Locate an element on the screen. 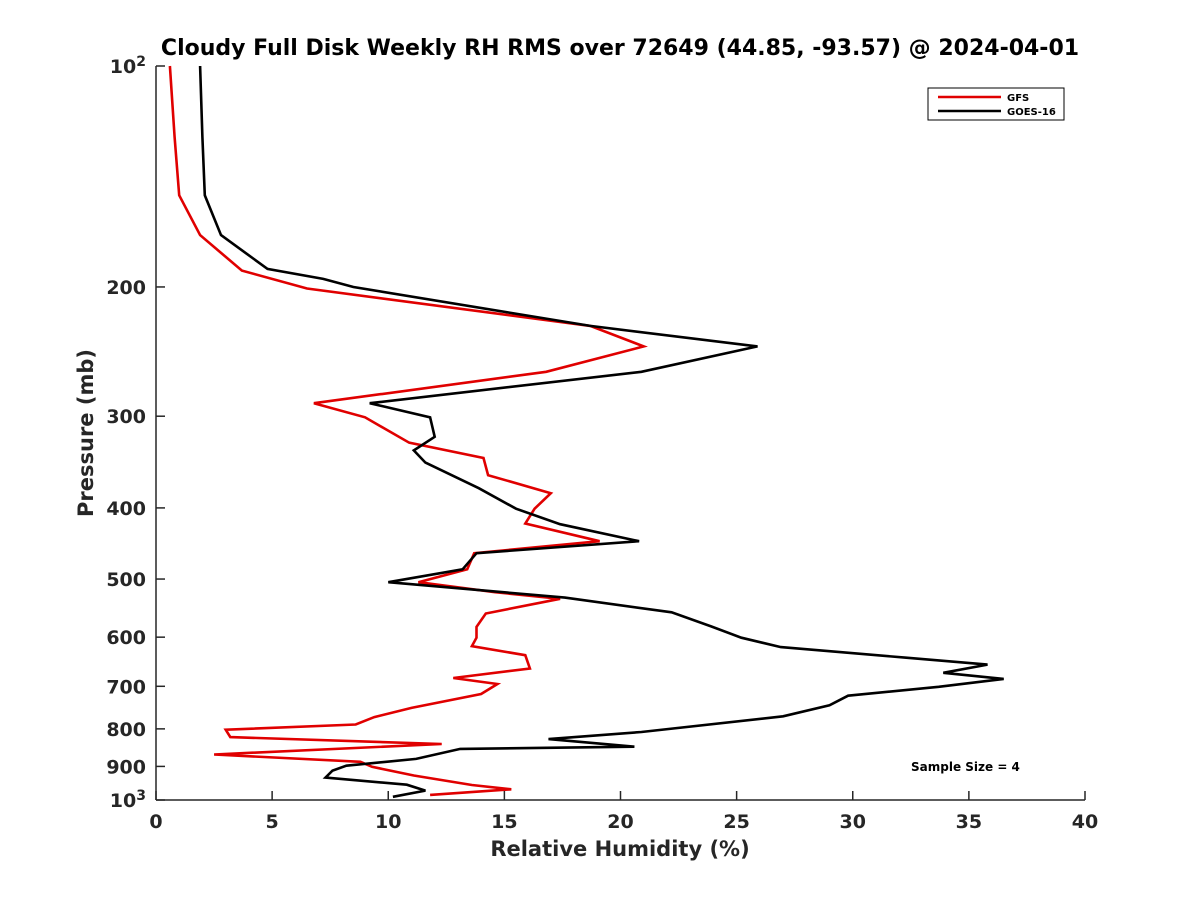 Image resolution: width=1200 pixels, height=900 pixels. x-tick-label: 0 is located at coordinates (155, 822).